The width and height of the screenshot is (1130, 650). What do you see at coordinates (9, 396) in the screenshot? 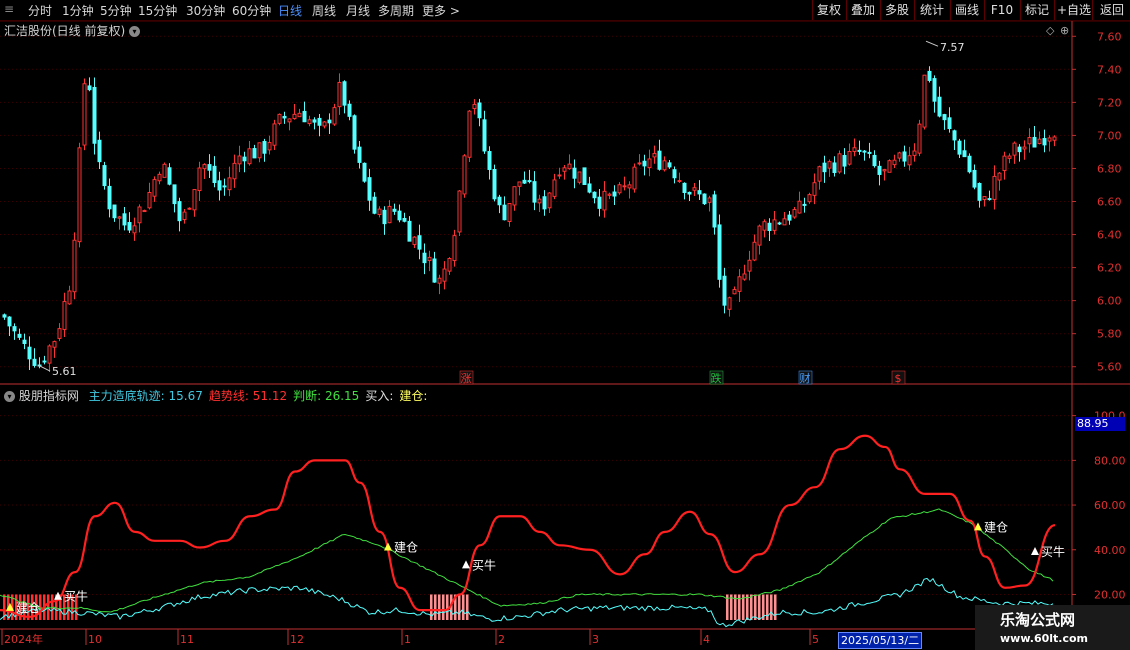
I see `indicator-chevron-icon: ▾` at bounding box center [9, 396].